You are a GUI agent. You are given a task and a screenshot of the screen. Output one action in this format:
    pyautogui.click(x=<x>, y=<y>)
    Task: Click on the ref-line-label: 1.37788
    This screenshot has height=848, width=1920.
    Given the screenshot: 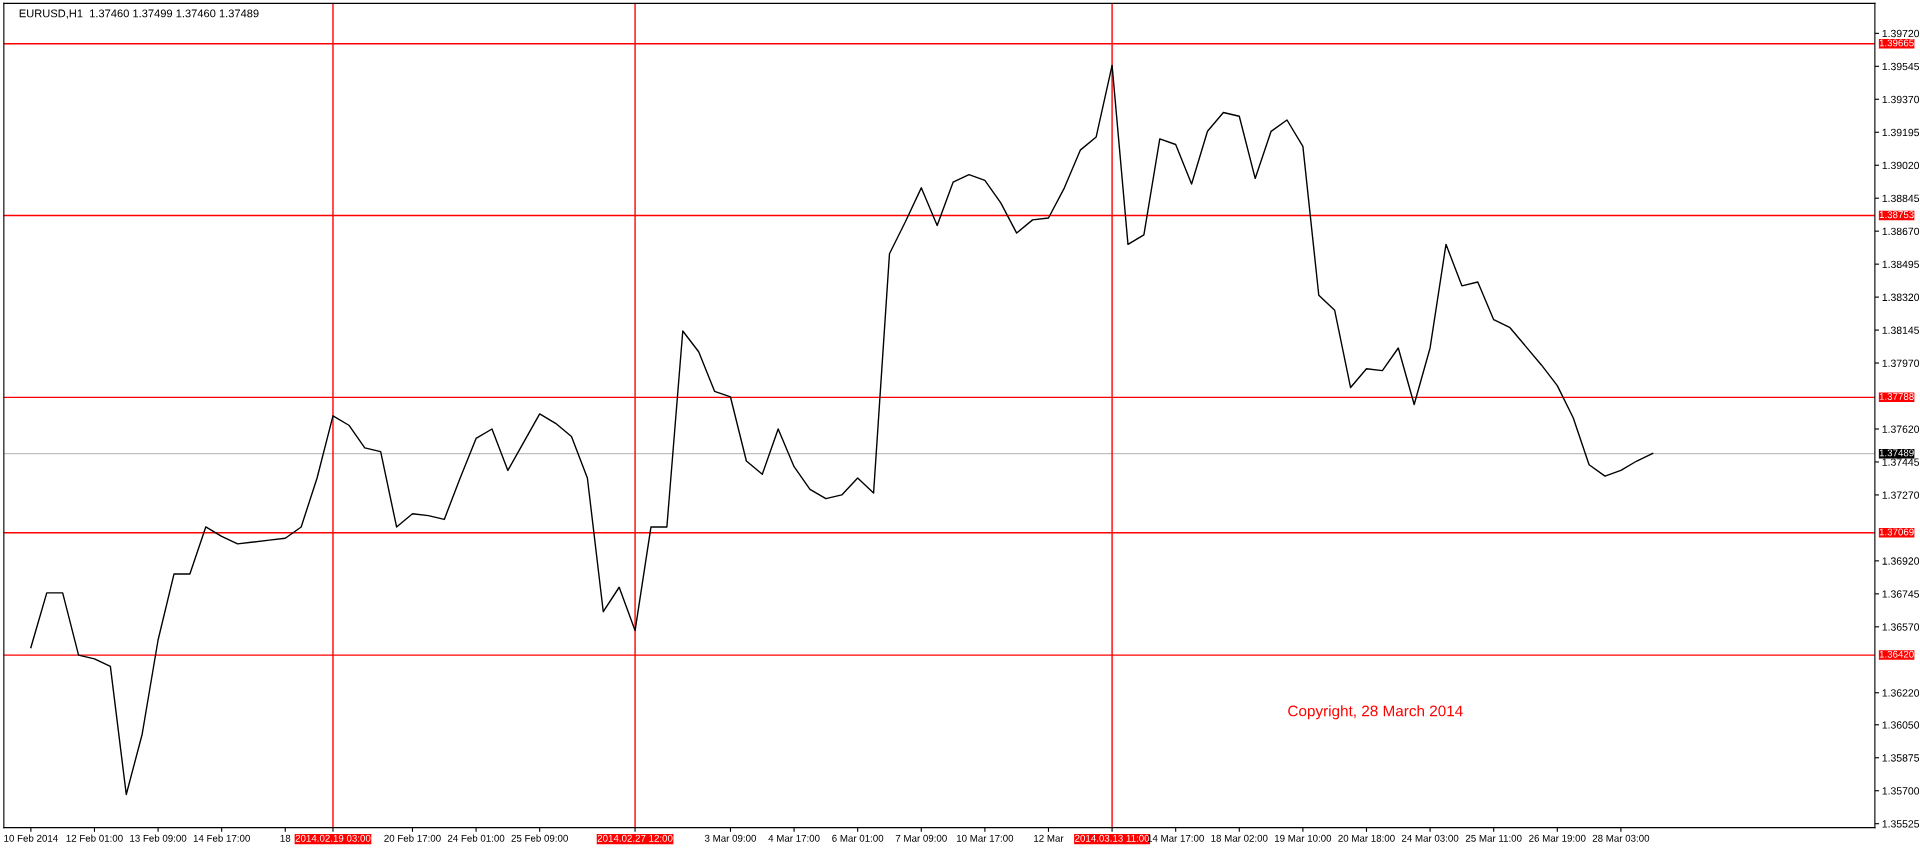 What is the action you would take?
    pyautogui.click(x=1896, y=396)
    